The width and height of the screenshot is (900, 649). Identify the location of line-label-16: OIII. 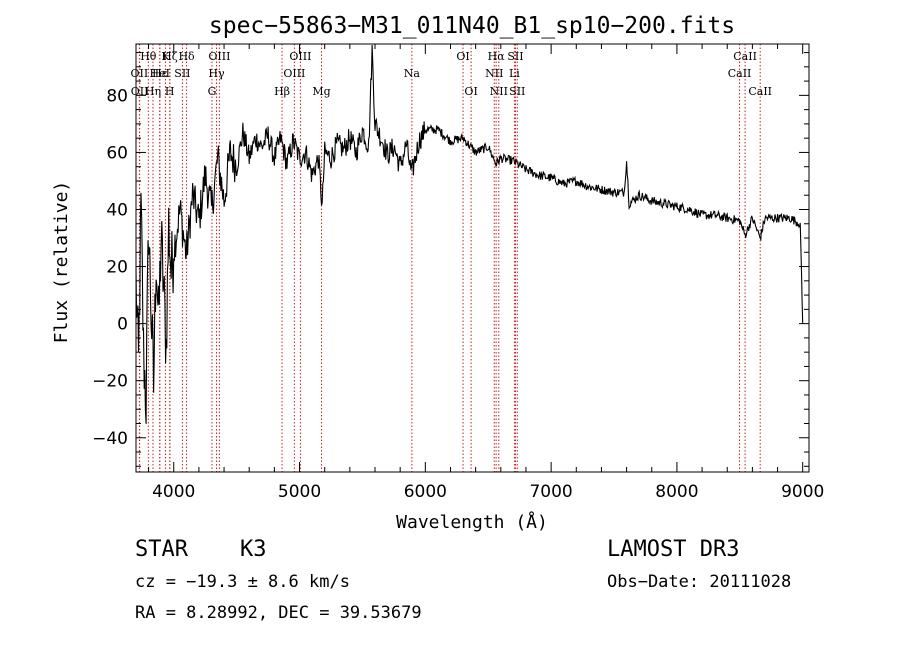
(294, 73).